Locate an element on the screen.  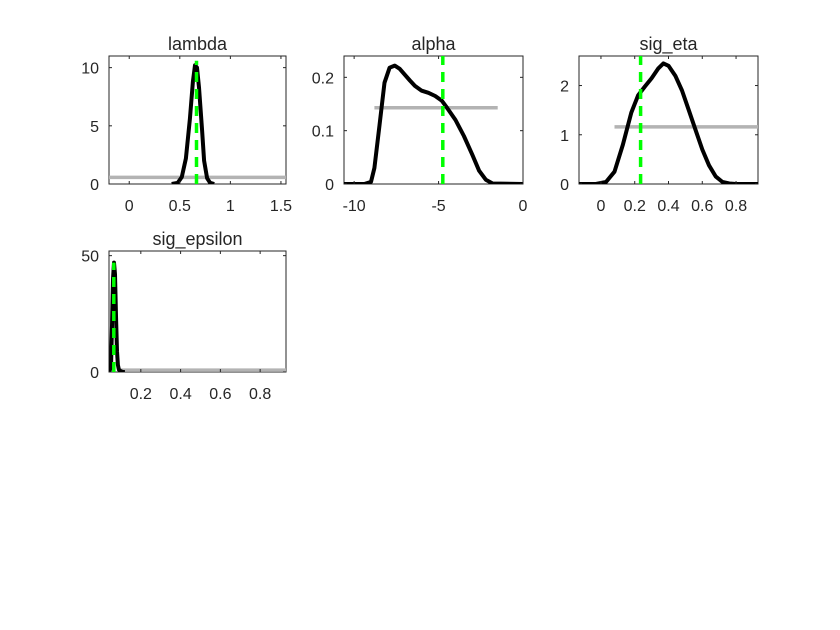
subplot-alpha: -10 -5 0 0 0.1 0.2 alpha is located at coordinates (420, 124).